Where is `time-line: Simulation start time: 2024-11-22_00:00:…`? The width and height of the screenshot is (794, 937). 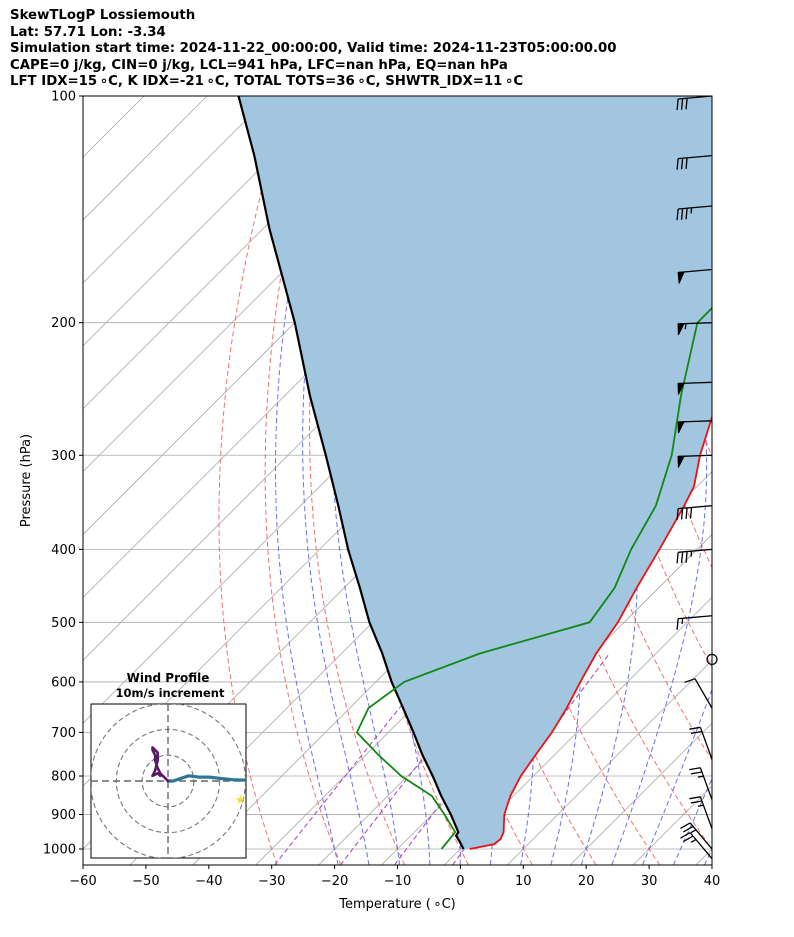
time-line: Simulation start time: 2024-11-22_00:00:… is located at coordinates (313, 49).